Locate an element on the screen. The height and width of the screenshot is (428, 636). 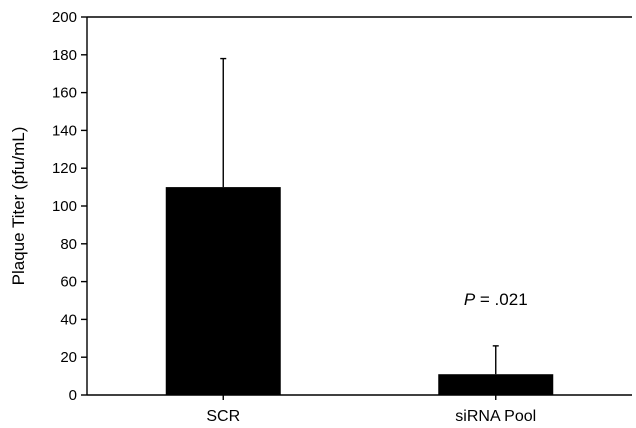
y-axis-ticks: 0 20 40 60 80 100 120 140 160 180 200 is located at coordinates (69, 206).